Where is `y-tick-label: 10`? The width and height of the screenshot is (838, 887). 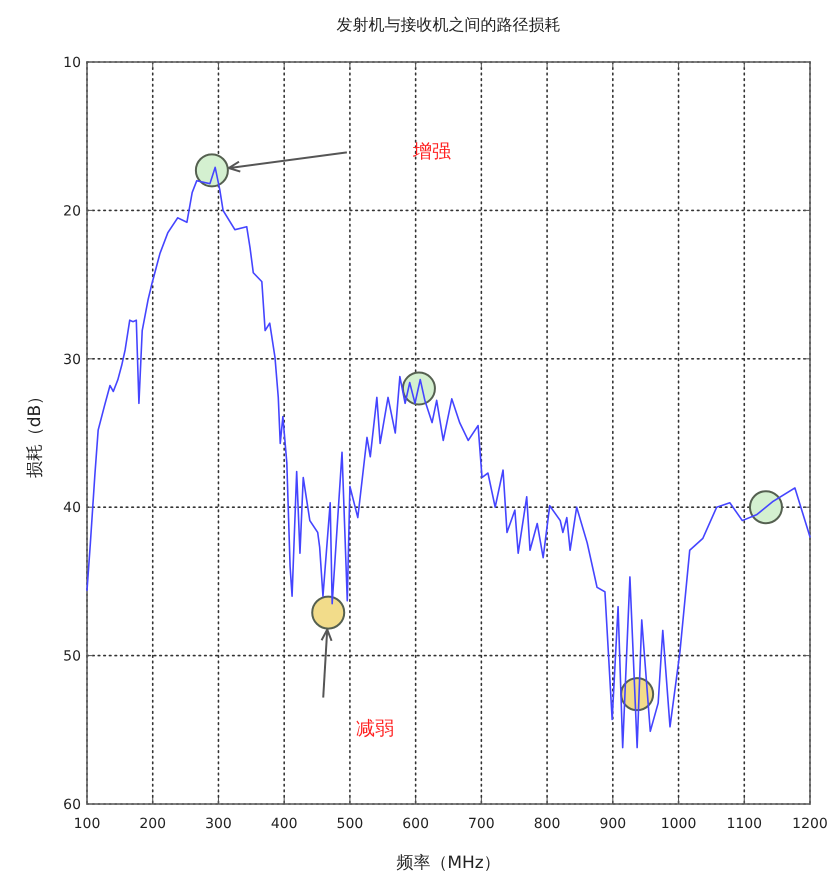 y-tick-label: 10 is located at coordinates (72, 63).